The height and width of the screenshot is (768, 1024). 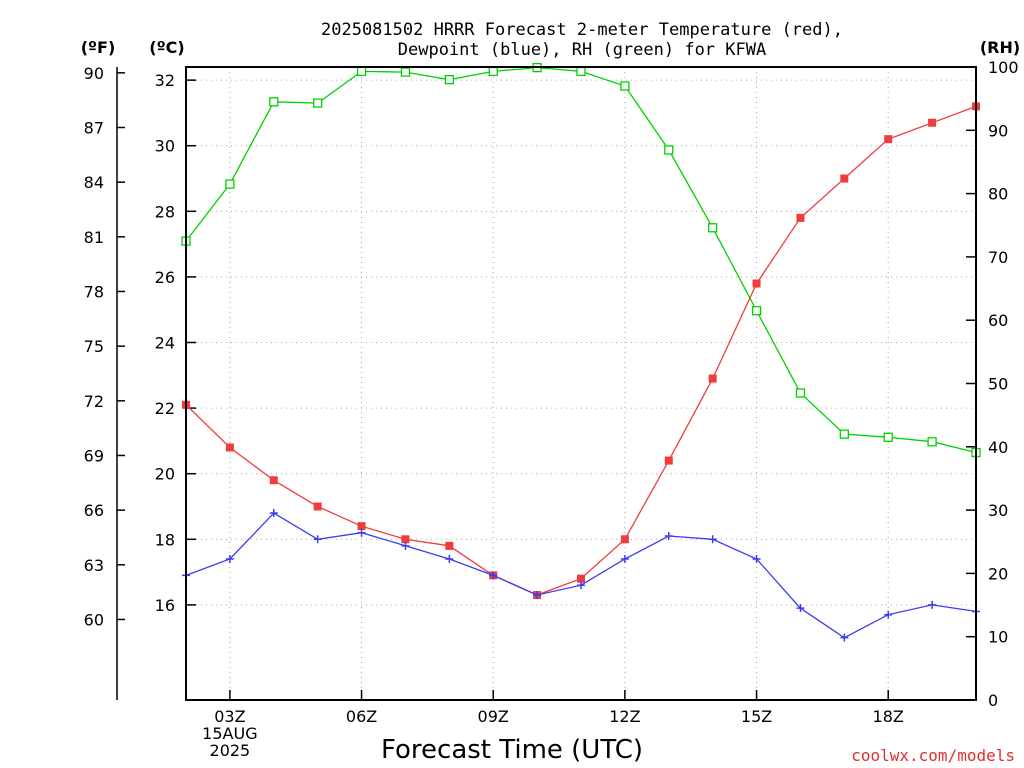 What do you see at coordinates (165, 474) in the screenshot?
I see `celsius-tick-label: 20` at bounding box center [165, 474].